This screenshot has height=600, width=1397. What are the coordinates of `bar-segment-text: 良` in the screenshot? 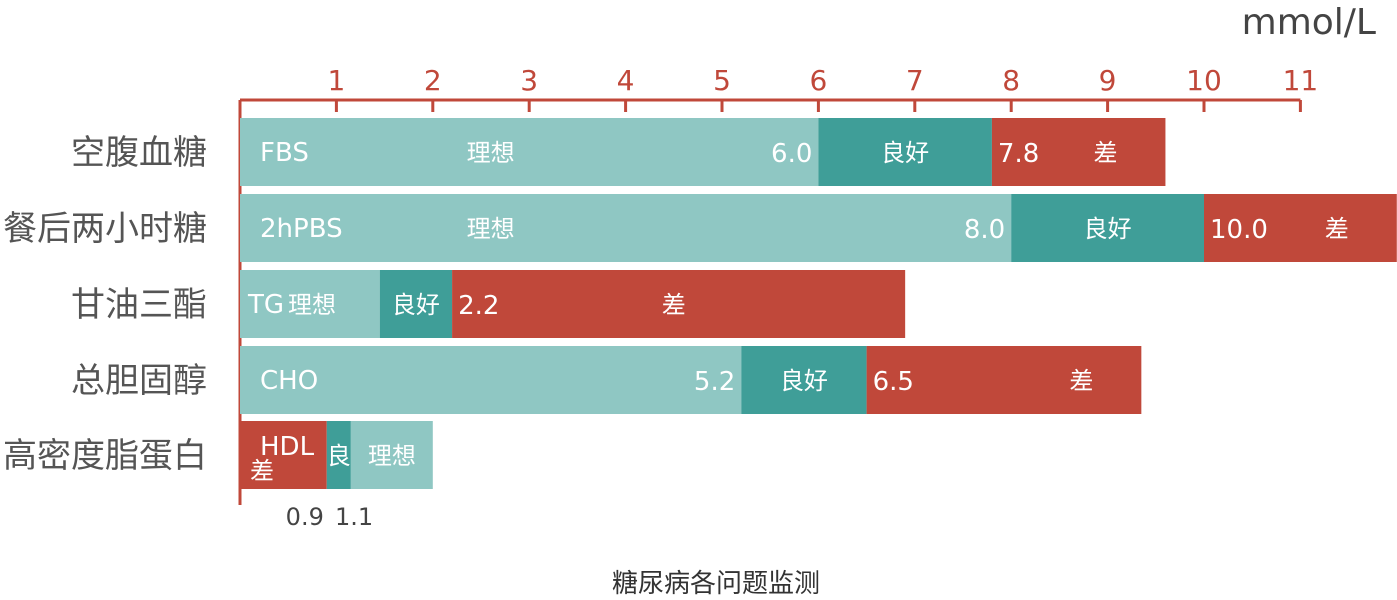 It's located at (339, 456).